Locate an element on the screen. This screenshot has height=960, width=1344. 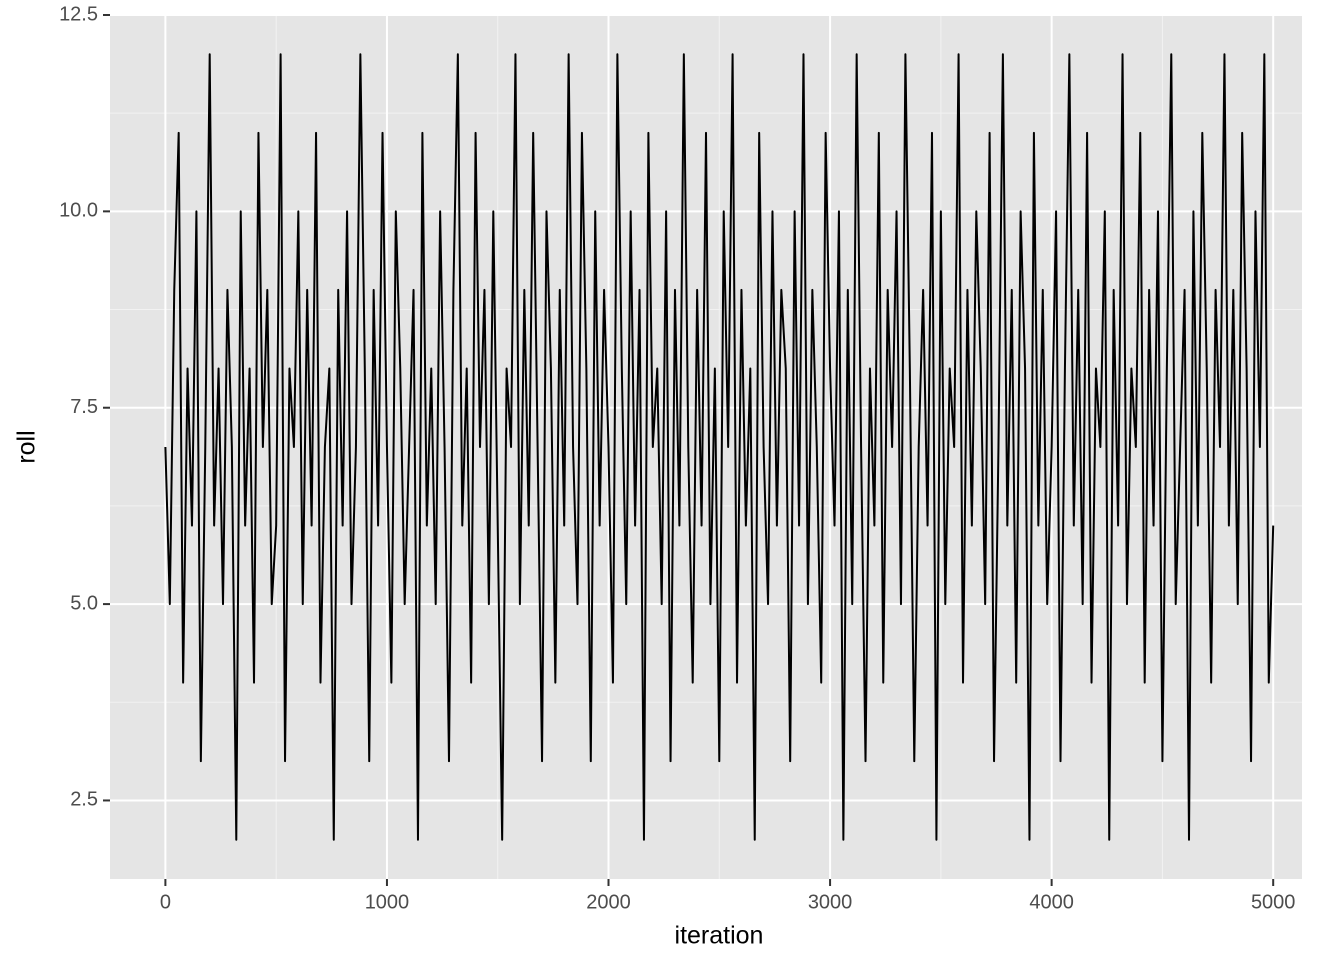
x-tick-label: 0 is located at coordinates (165, 902).